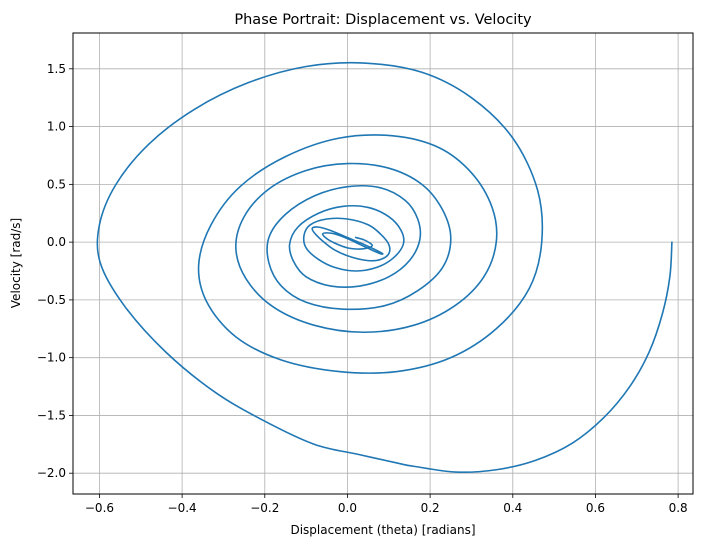 The width and height of the screenshot is (702, 547). Describe the element at coordinates (382, 530) in the screenshot. I see `x-axis-label: Displacement (theta) [radians]` at that location.